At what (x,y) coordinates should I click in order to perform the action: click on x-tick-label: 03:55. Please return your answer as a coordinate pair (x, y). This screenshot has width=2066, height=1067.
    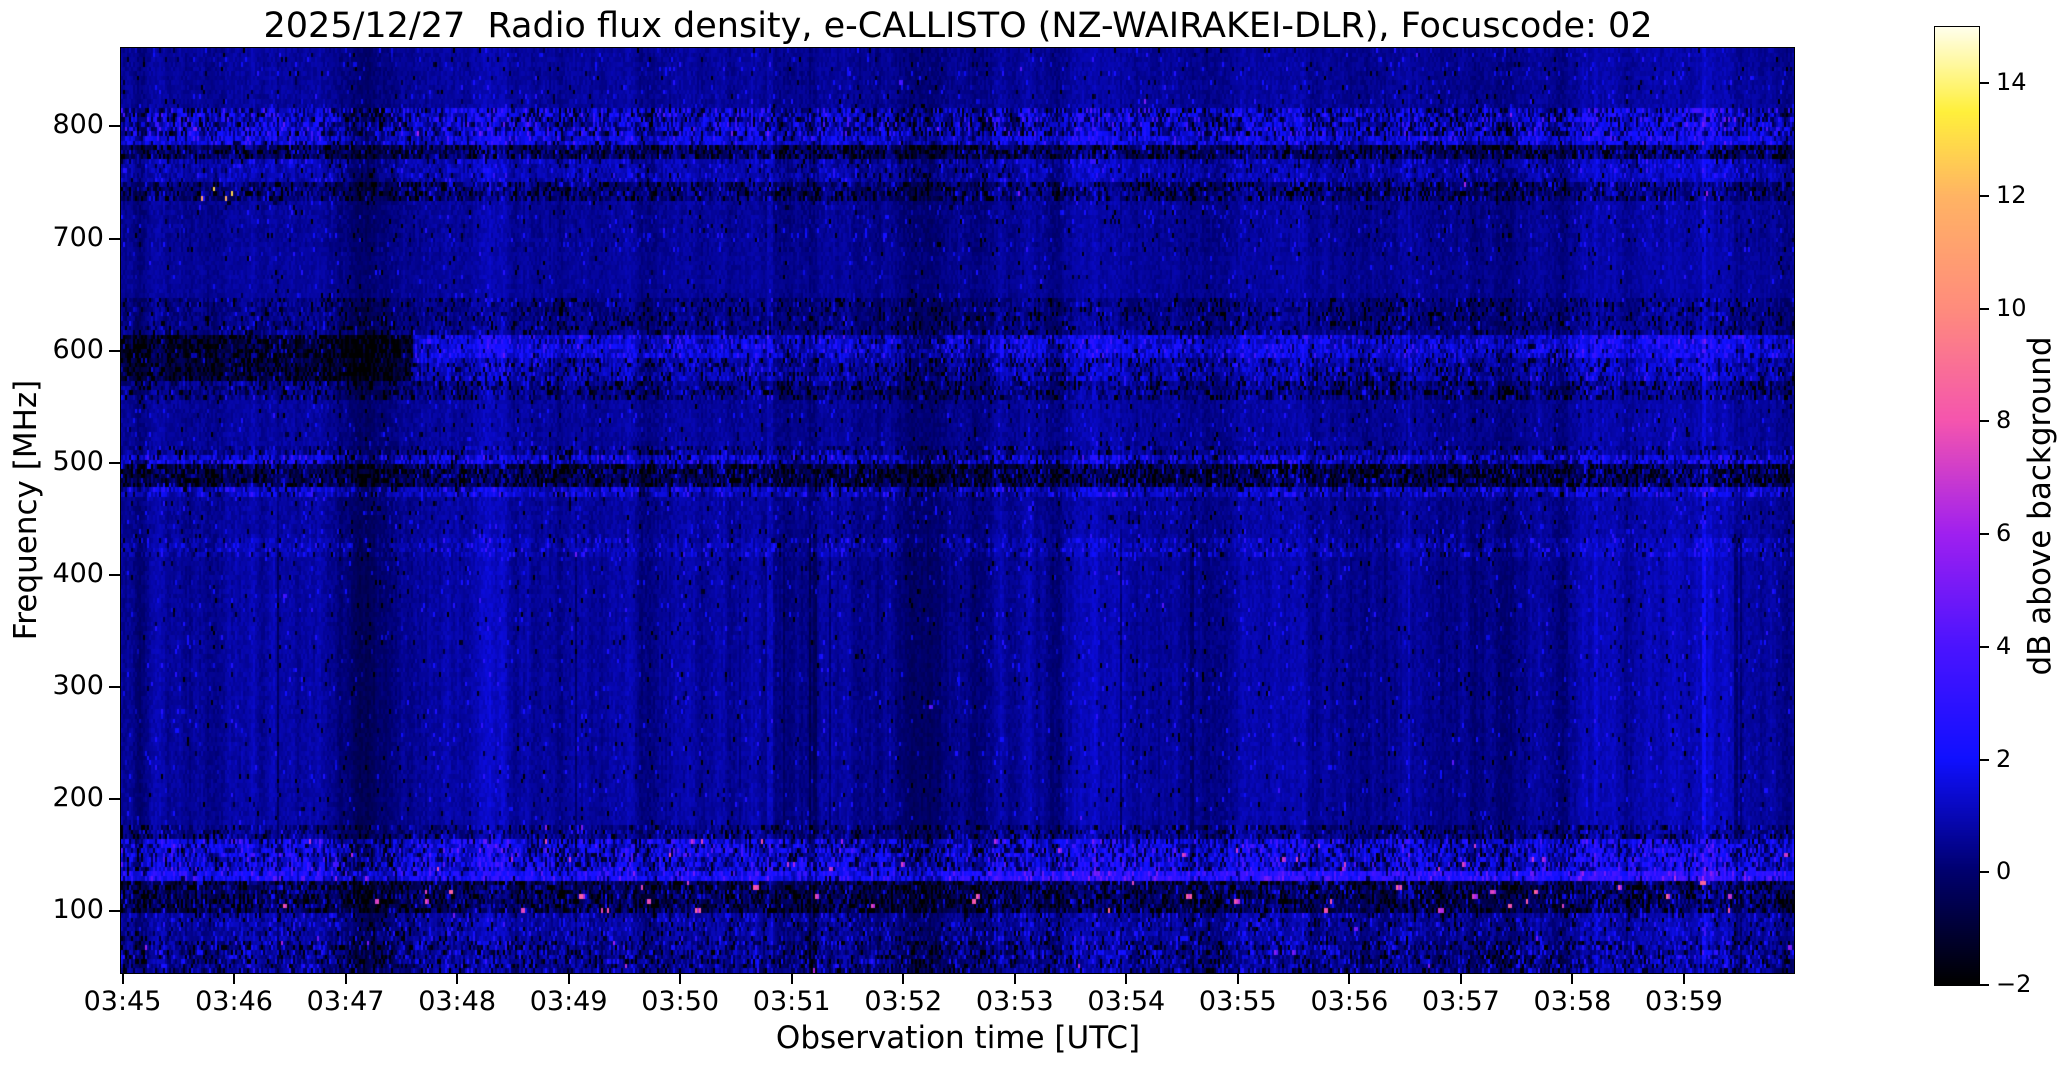
    Looking at the image, I should click on (1237, 1001).